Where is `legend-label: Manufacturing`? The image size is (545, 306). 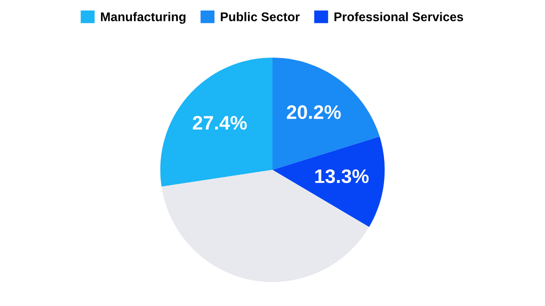 legend-label: Manufacturing is located at coordinates (143, 18).